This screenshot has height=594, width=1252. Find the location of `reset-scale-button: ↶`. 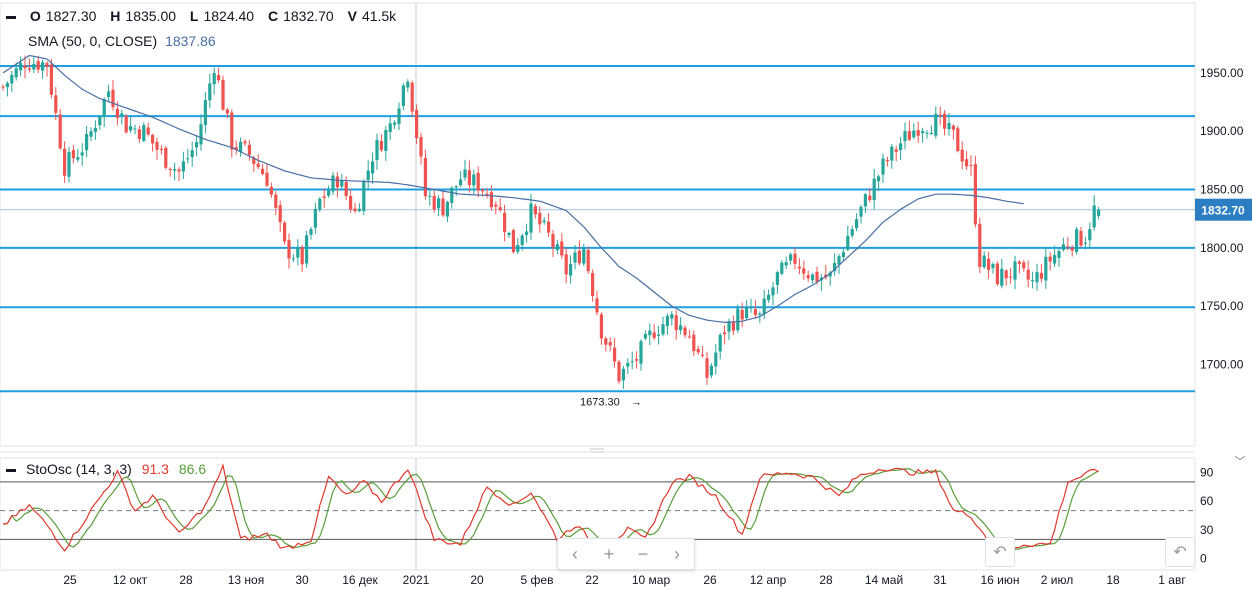

reset-scale-button: ↶ is located at coordinates (1180, 552).